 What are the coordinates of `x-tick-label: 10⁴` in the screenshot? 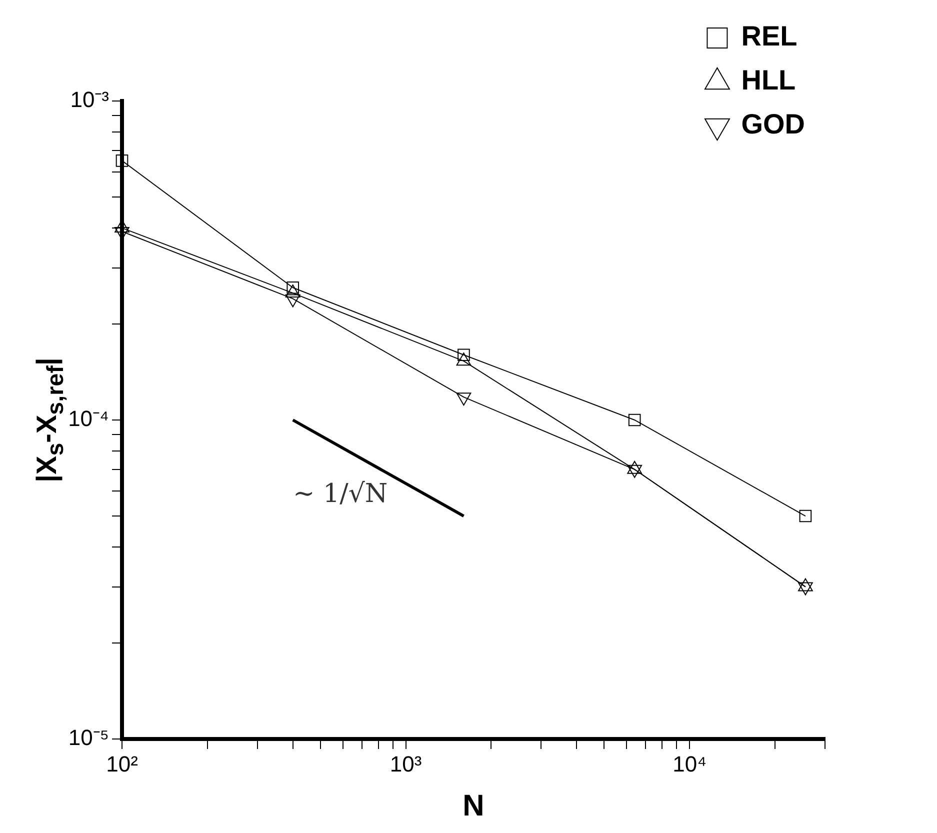 It's located at (689, 763).